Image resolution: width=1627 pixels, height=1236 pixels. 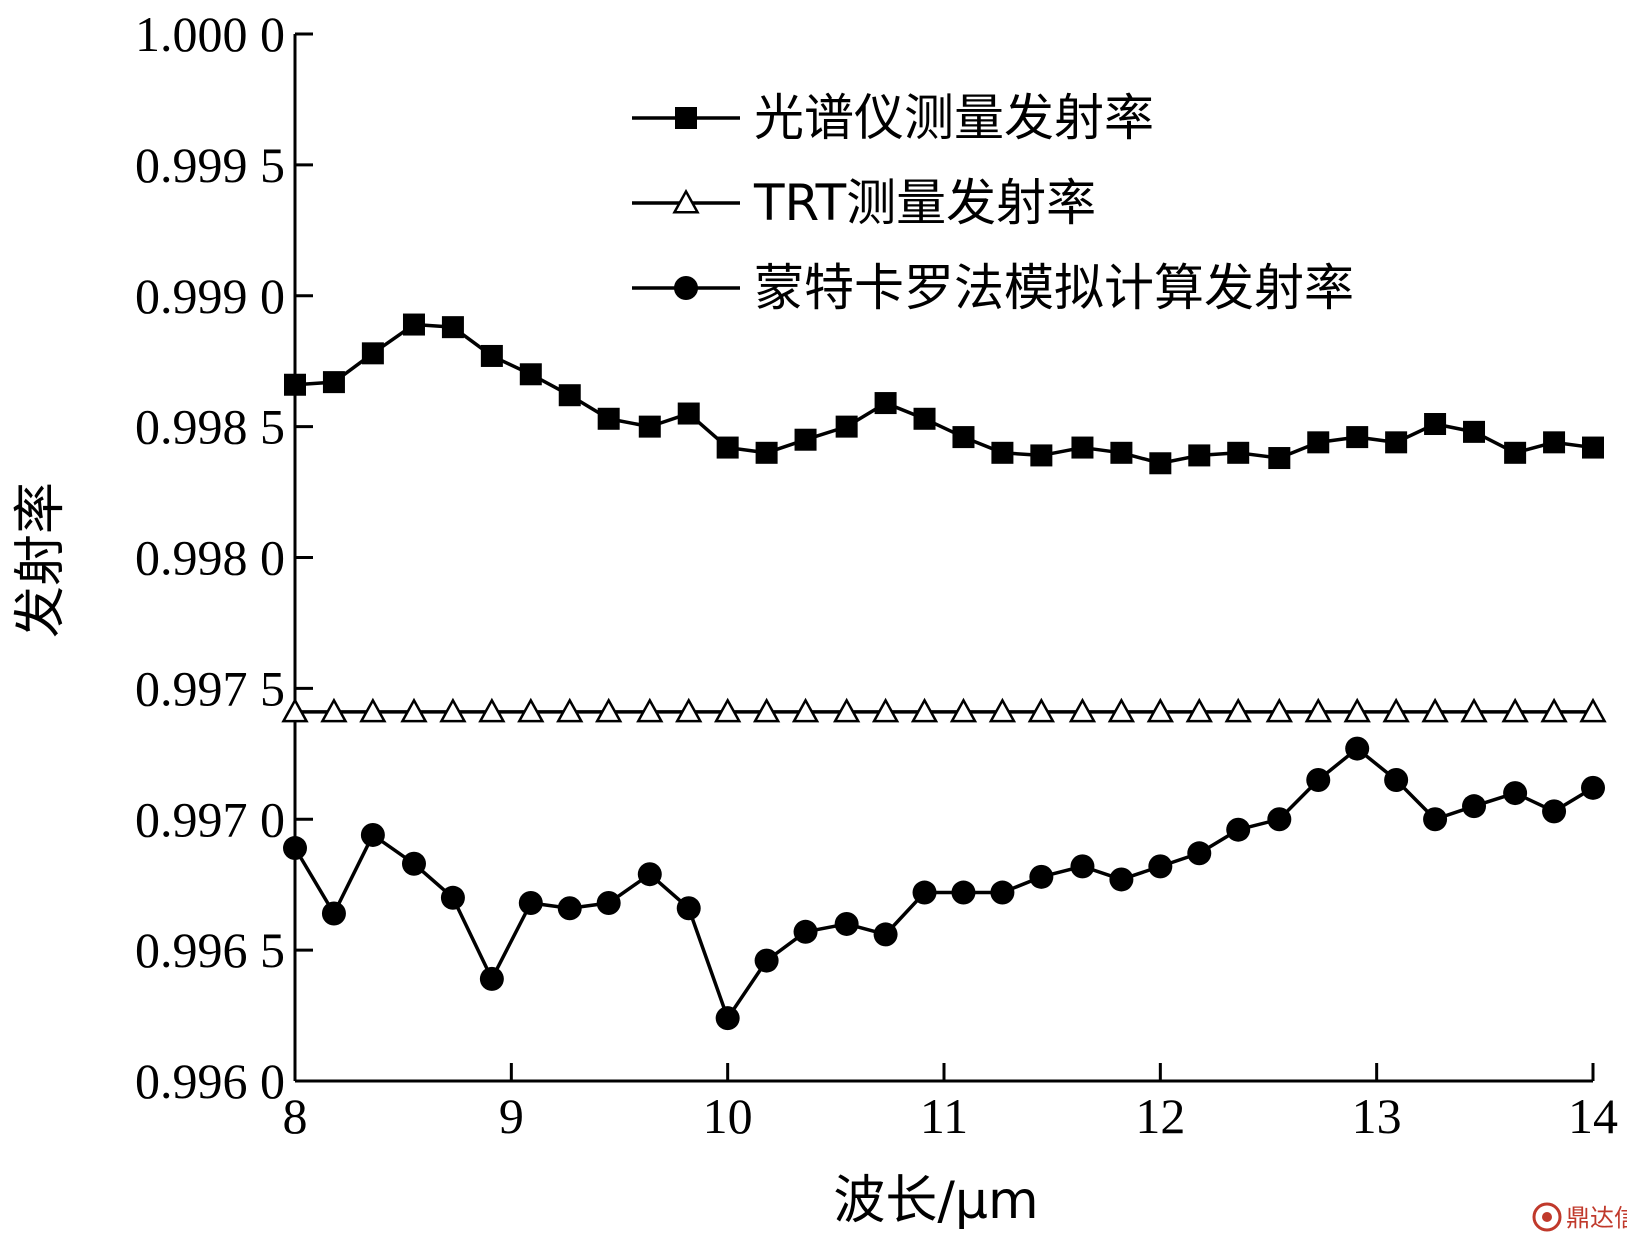 I want to click on y-tick-label: 0.998 0, so click(x=210, y=558).